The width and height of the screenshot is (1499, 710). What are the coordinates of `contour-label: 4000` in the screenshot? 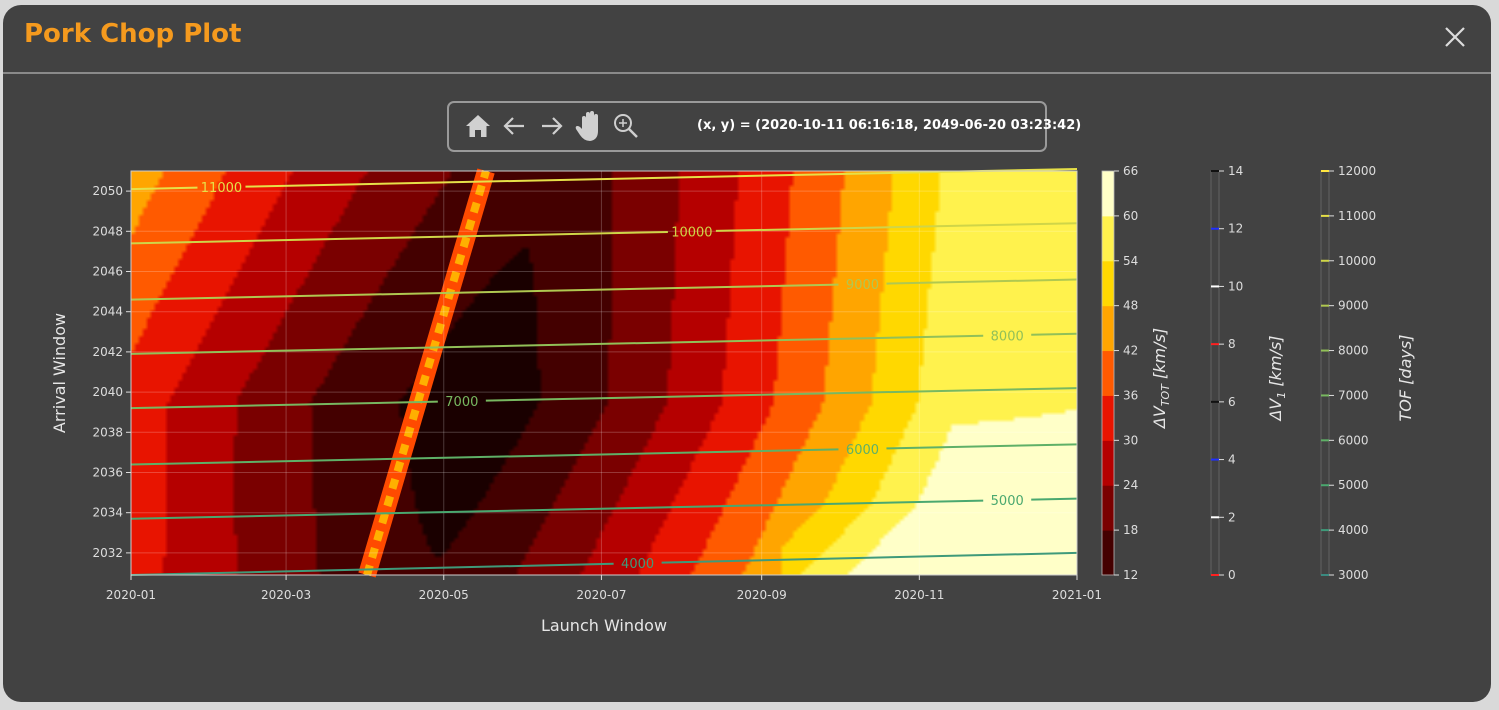 It's located at (637, 564).